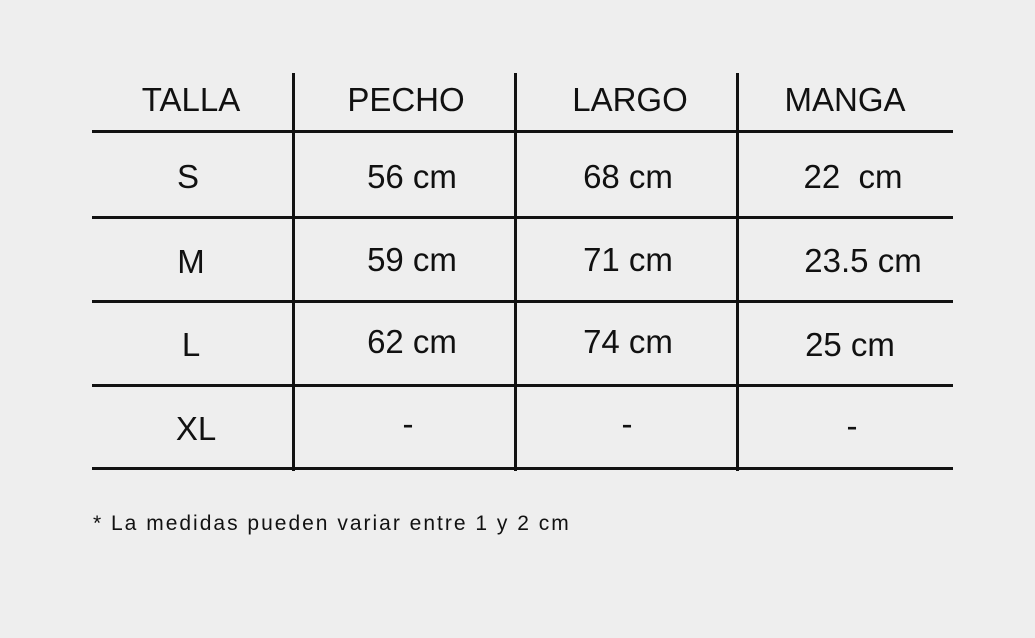 This screenshot has height=638, width=1035. What do you see at coordinates (853, 176) in the screenshot?
I see `cell-manga: 22 cm` at bounding box center [853, 176].